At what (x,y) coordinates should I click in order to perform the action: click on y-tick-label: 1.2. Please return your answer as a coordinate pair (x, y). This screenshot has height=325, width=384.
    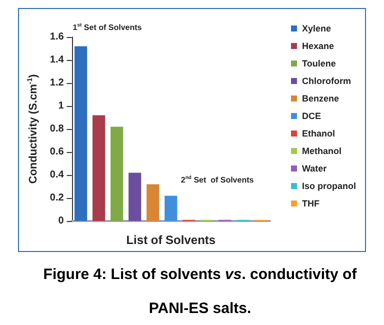
    Looking at the image, I should click on (57, 83).